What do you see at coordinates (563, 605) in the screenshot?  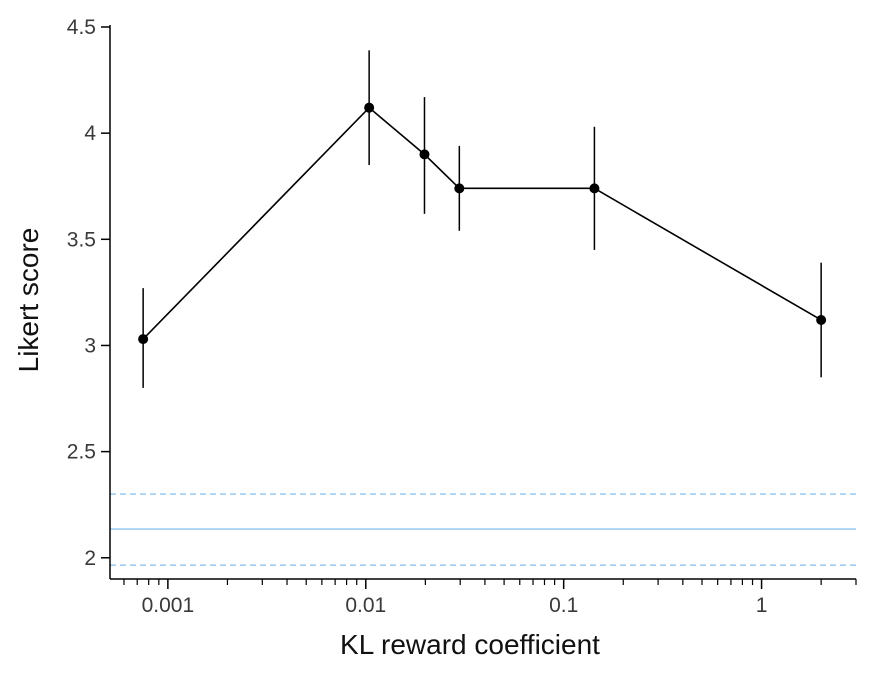 I see `x-tick-label: 0.1` at bounding box center [563, 605].